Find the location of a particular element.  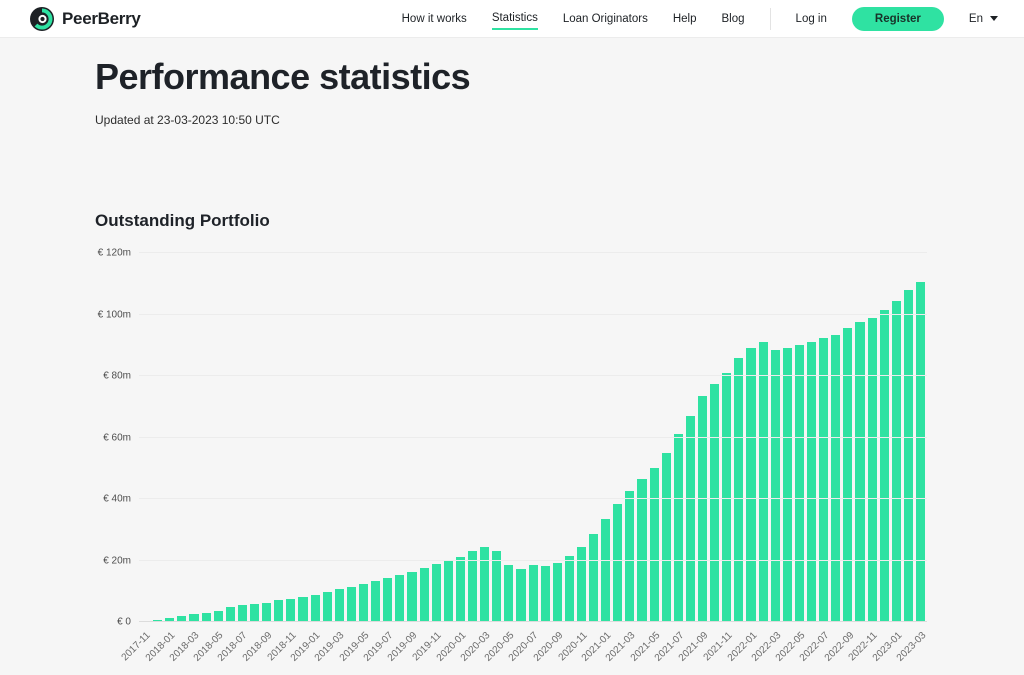

nav-help: Help is located at coordinates (684, 18).